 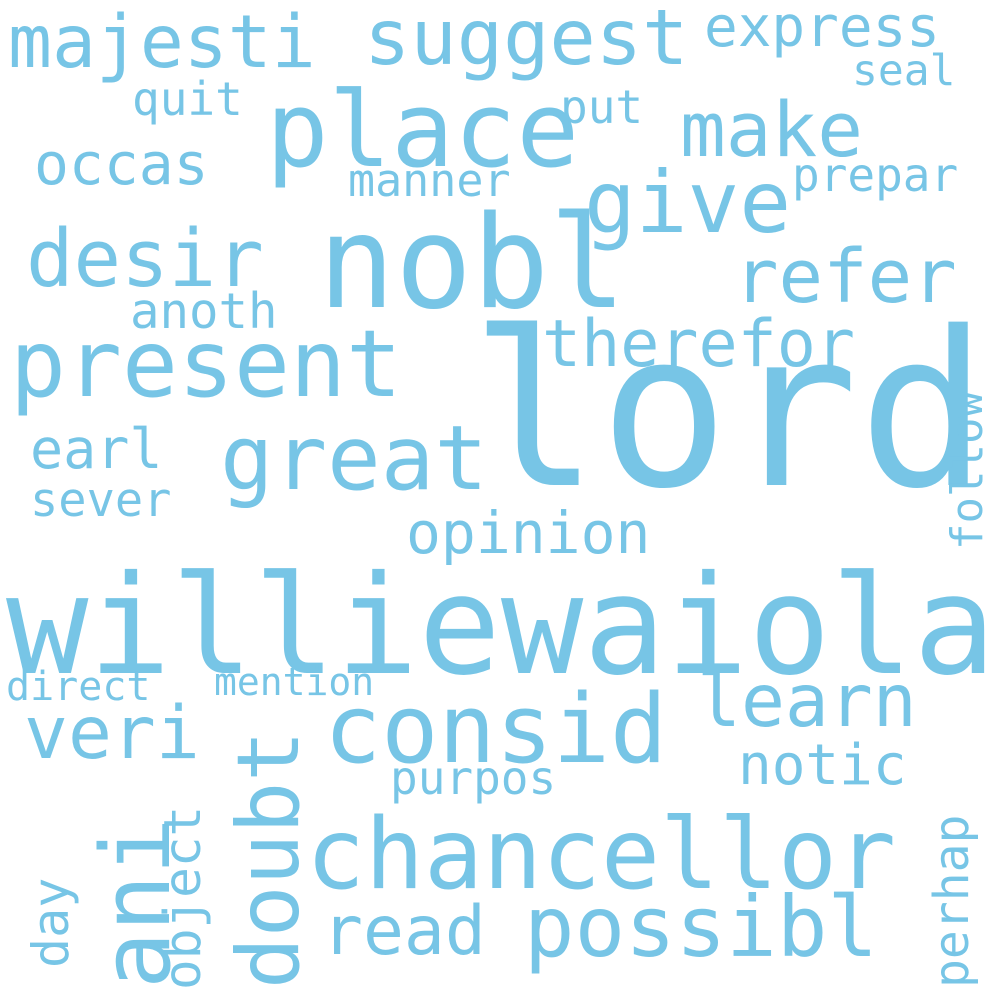 What do you see at coordinates (404, 931) in the screenshot?
I see `word-read: read` at bounding box center [404, 931].